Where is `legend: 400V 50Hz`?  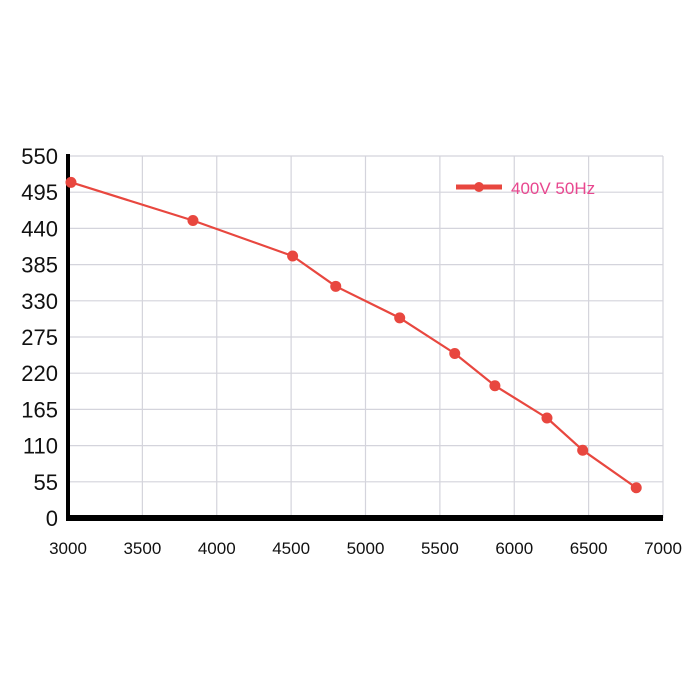 legend: 400V 50Hz is located at coordinates (525, 188).